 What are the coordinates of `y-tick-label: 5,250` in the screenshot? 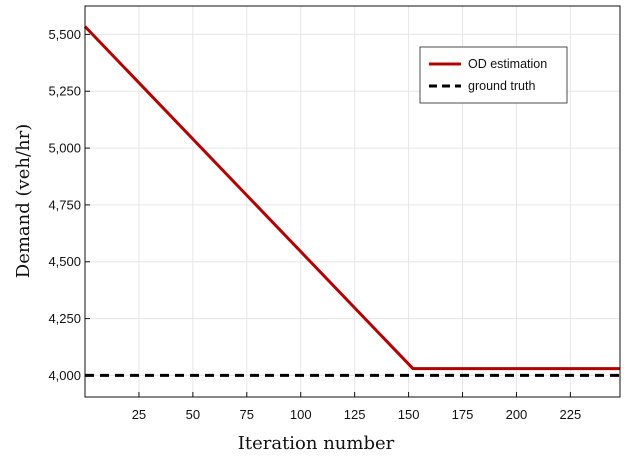 It's located at (64, 91).